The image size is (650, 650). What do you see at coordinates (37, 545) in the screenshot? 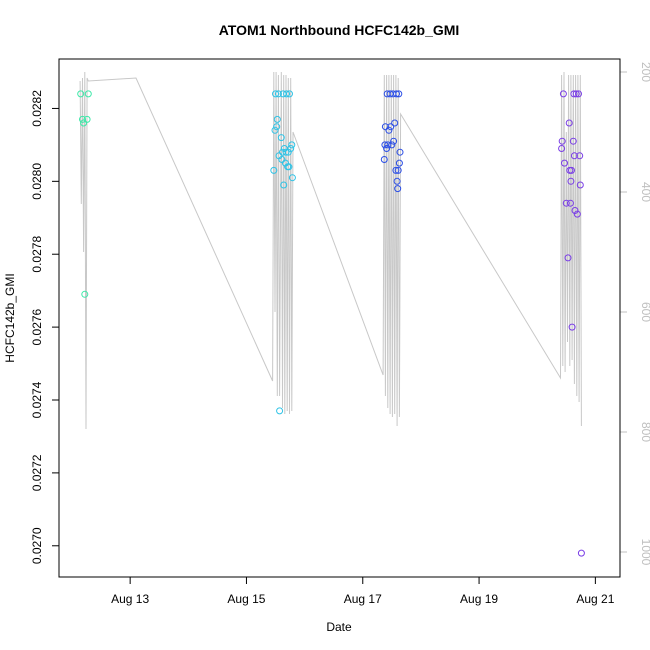
I see `y-tick-label: 0.0270` at bounding box center [37, 545].